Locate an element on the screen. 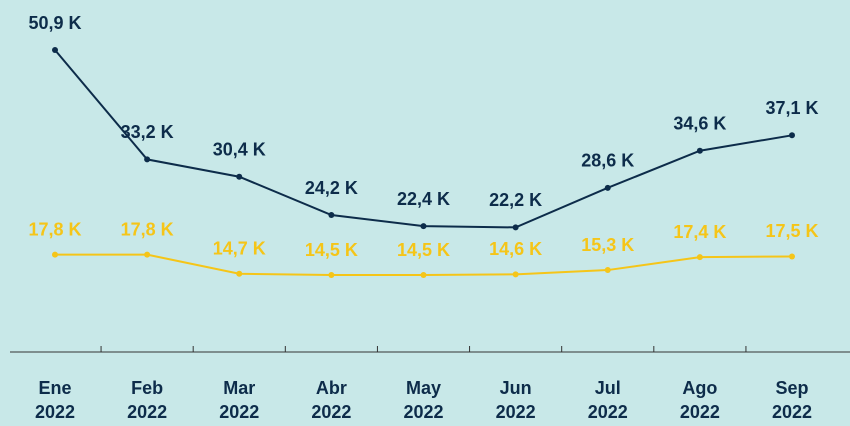  data-label: 33,2 K is located at coordinates (147, 132).